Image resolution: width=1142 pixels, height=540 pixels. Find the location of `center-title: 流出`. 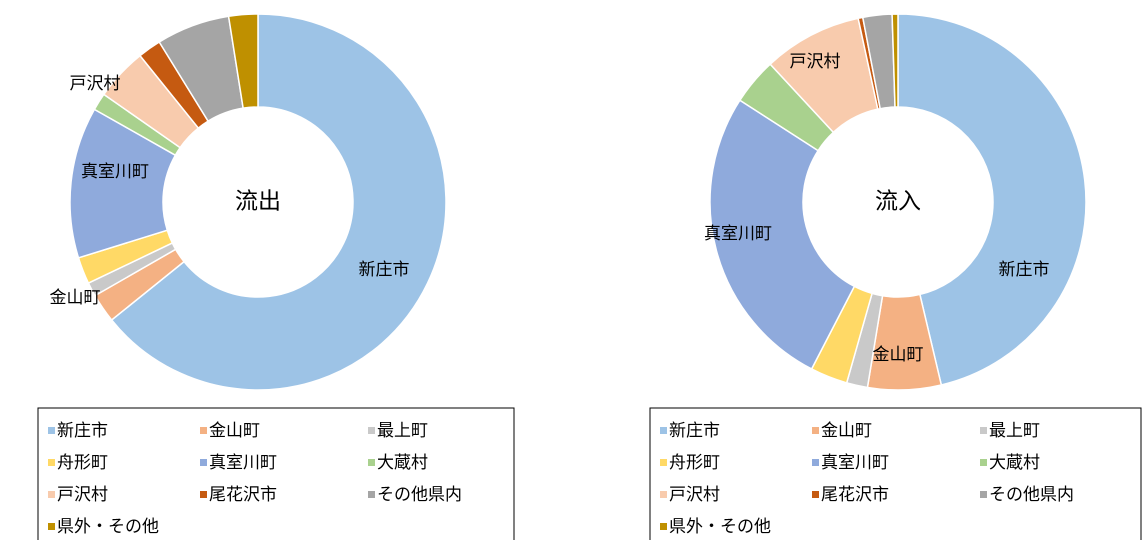

center-title: 流出 is located at coordinates (258, 202).